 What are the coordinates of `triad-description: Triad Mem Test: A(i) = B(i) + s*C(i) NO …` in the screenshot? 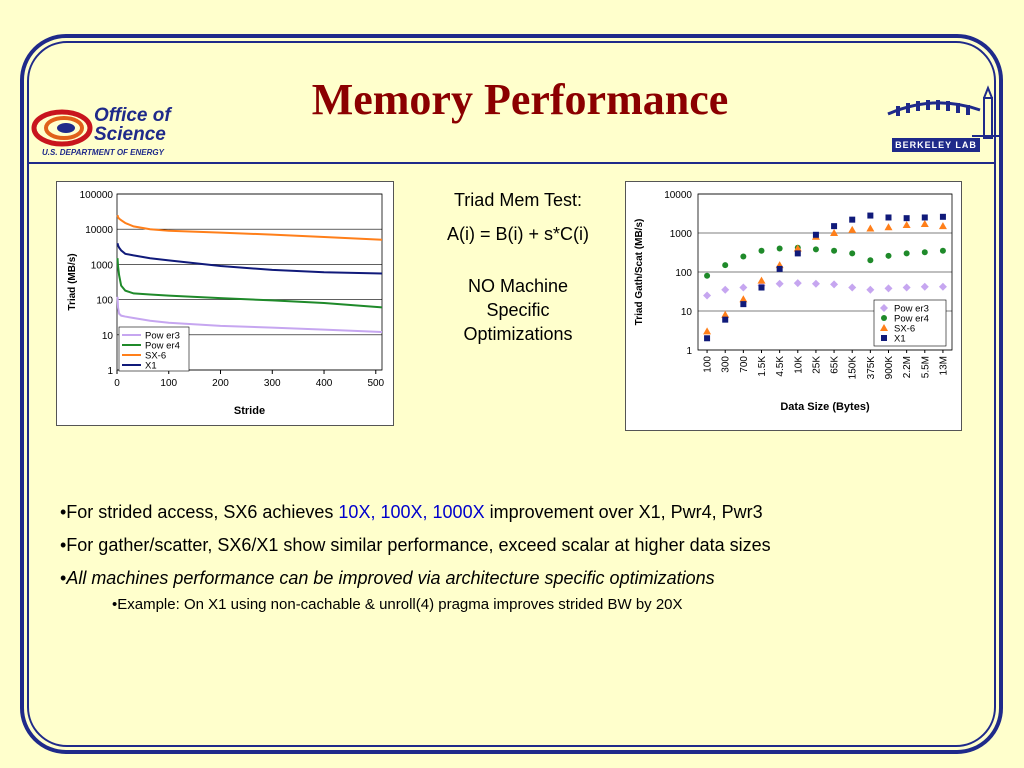 It's located at (518, 267).